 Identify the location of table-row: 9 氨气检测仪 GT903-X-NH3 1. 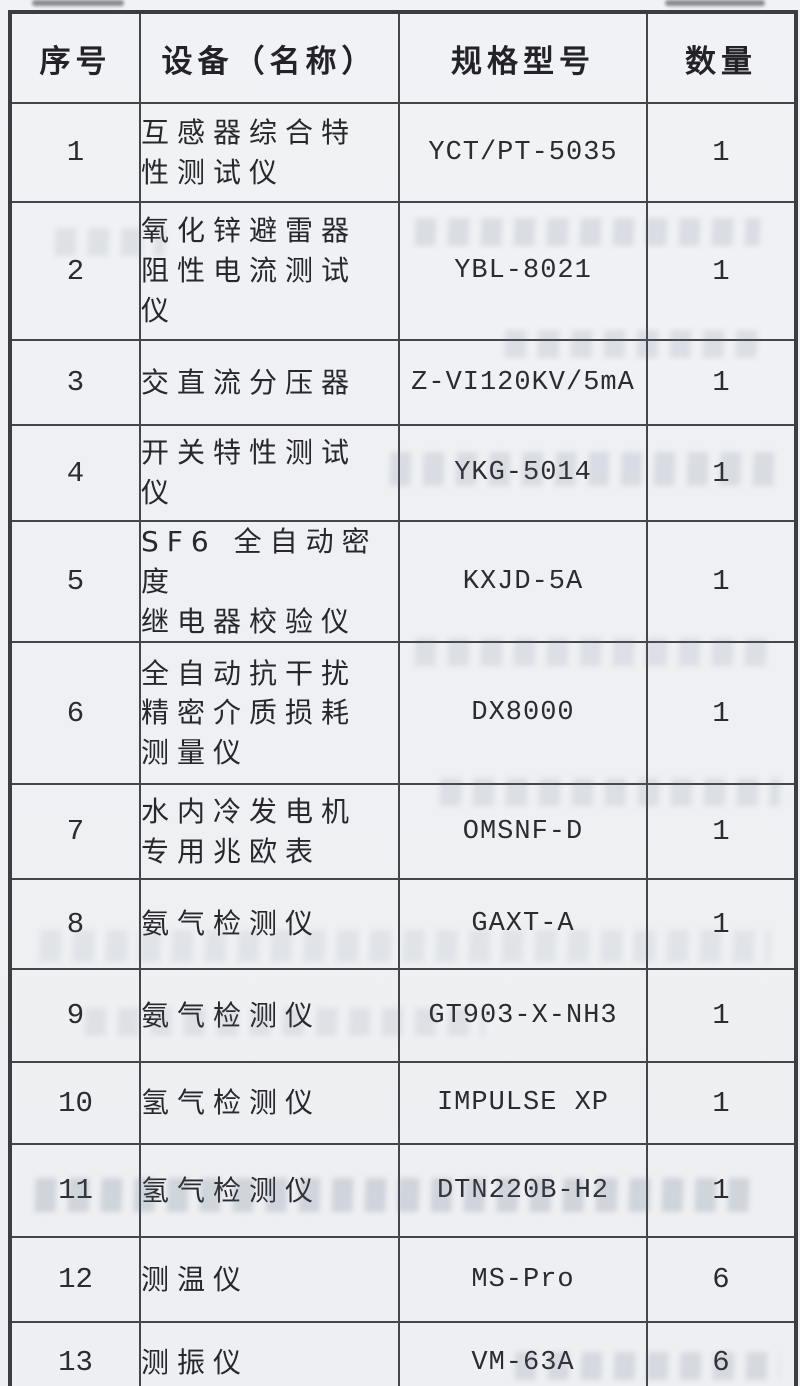
(403, 1016).